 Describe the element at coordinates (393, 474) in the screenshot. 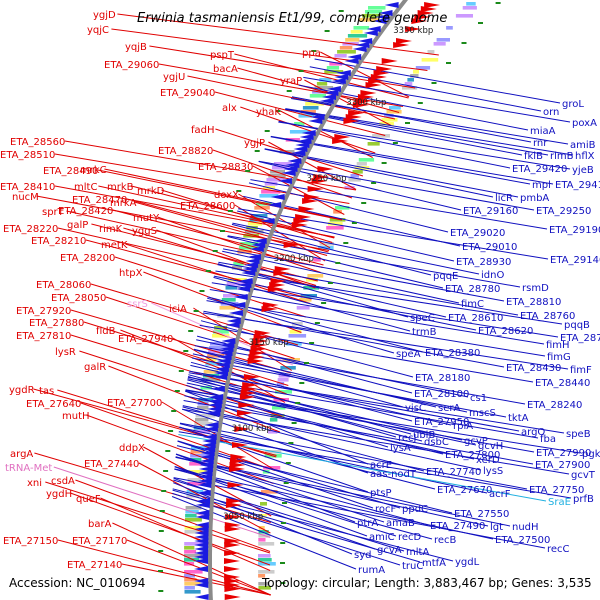

I see `gene-label-right: aas-nodT` at that location.